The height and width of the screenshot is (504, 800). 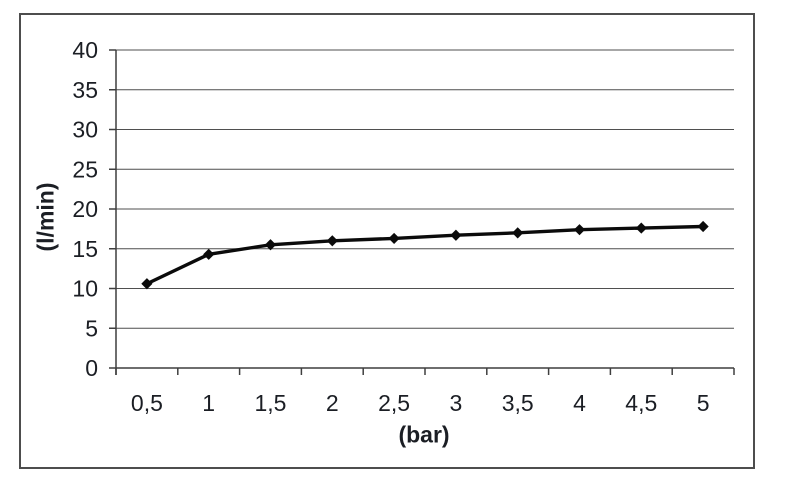 What do you see at coordinates (85, 90) in the screenshot?
I see `y-tick-label: 35` at bounding box center [85, 90].